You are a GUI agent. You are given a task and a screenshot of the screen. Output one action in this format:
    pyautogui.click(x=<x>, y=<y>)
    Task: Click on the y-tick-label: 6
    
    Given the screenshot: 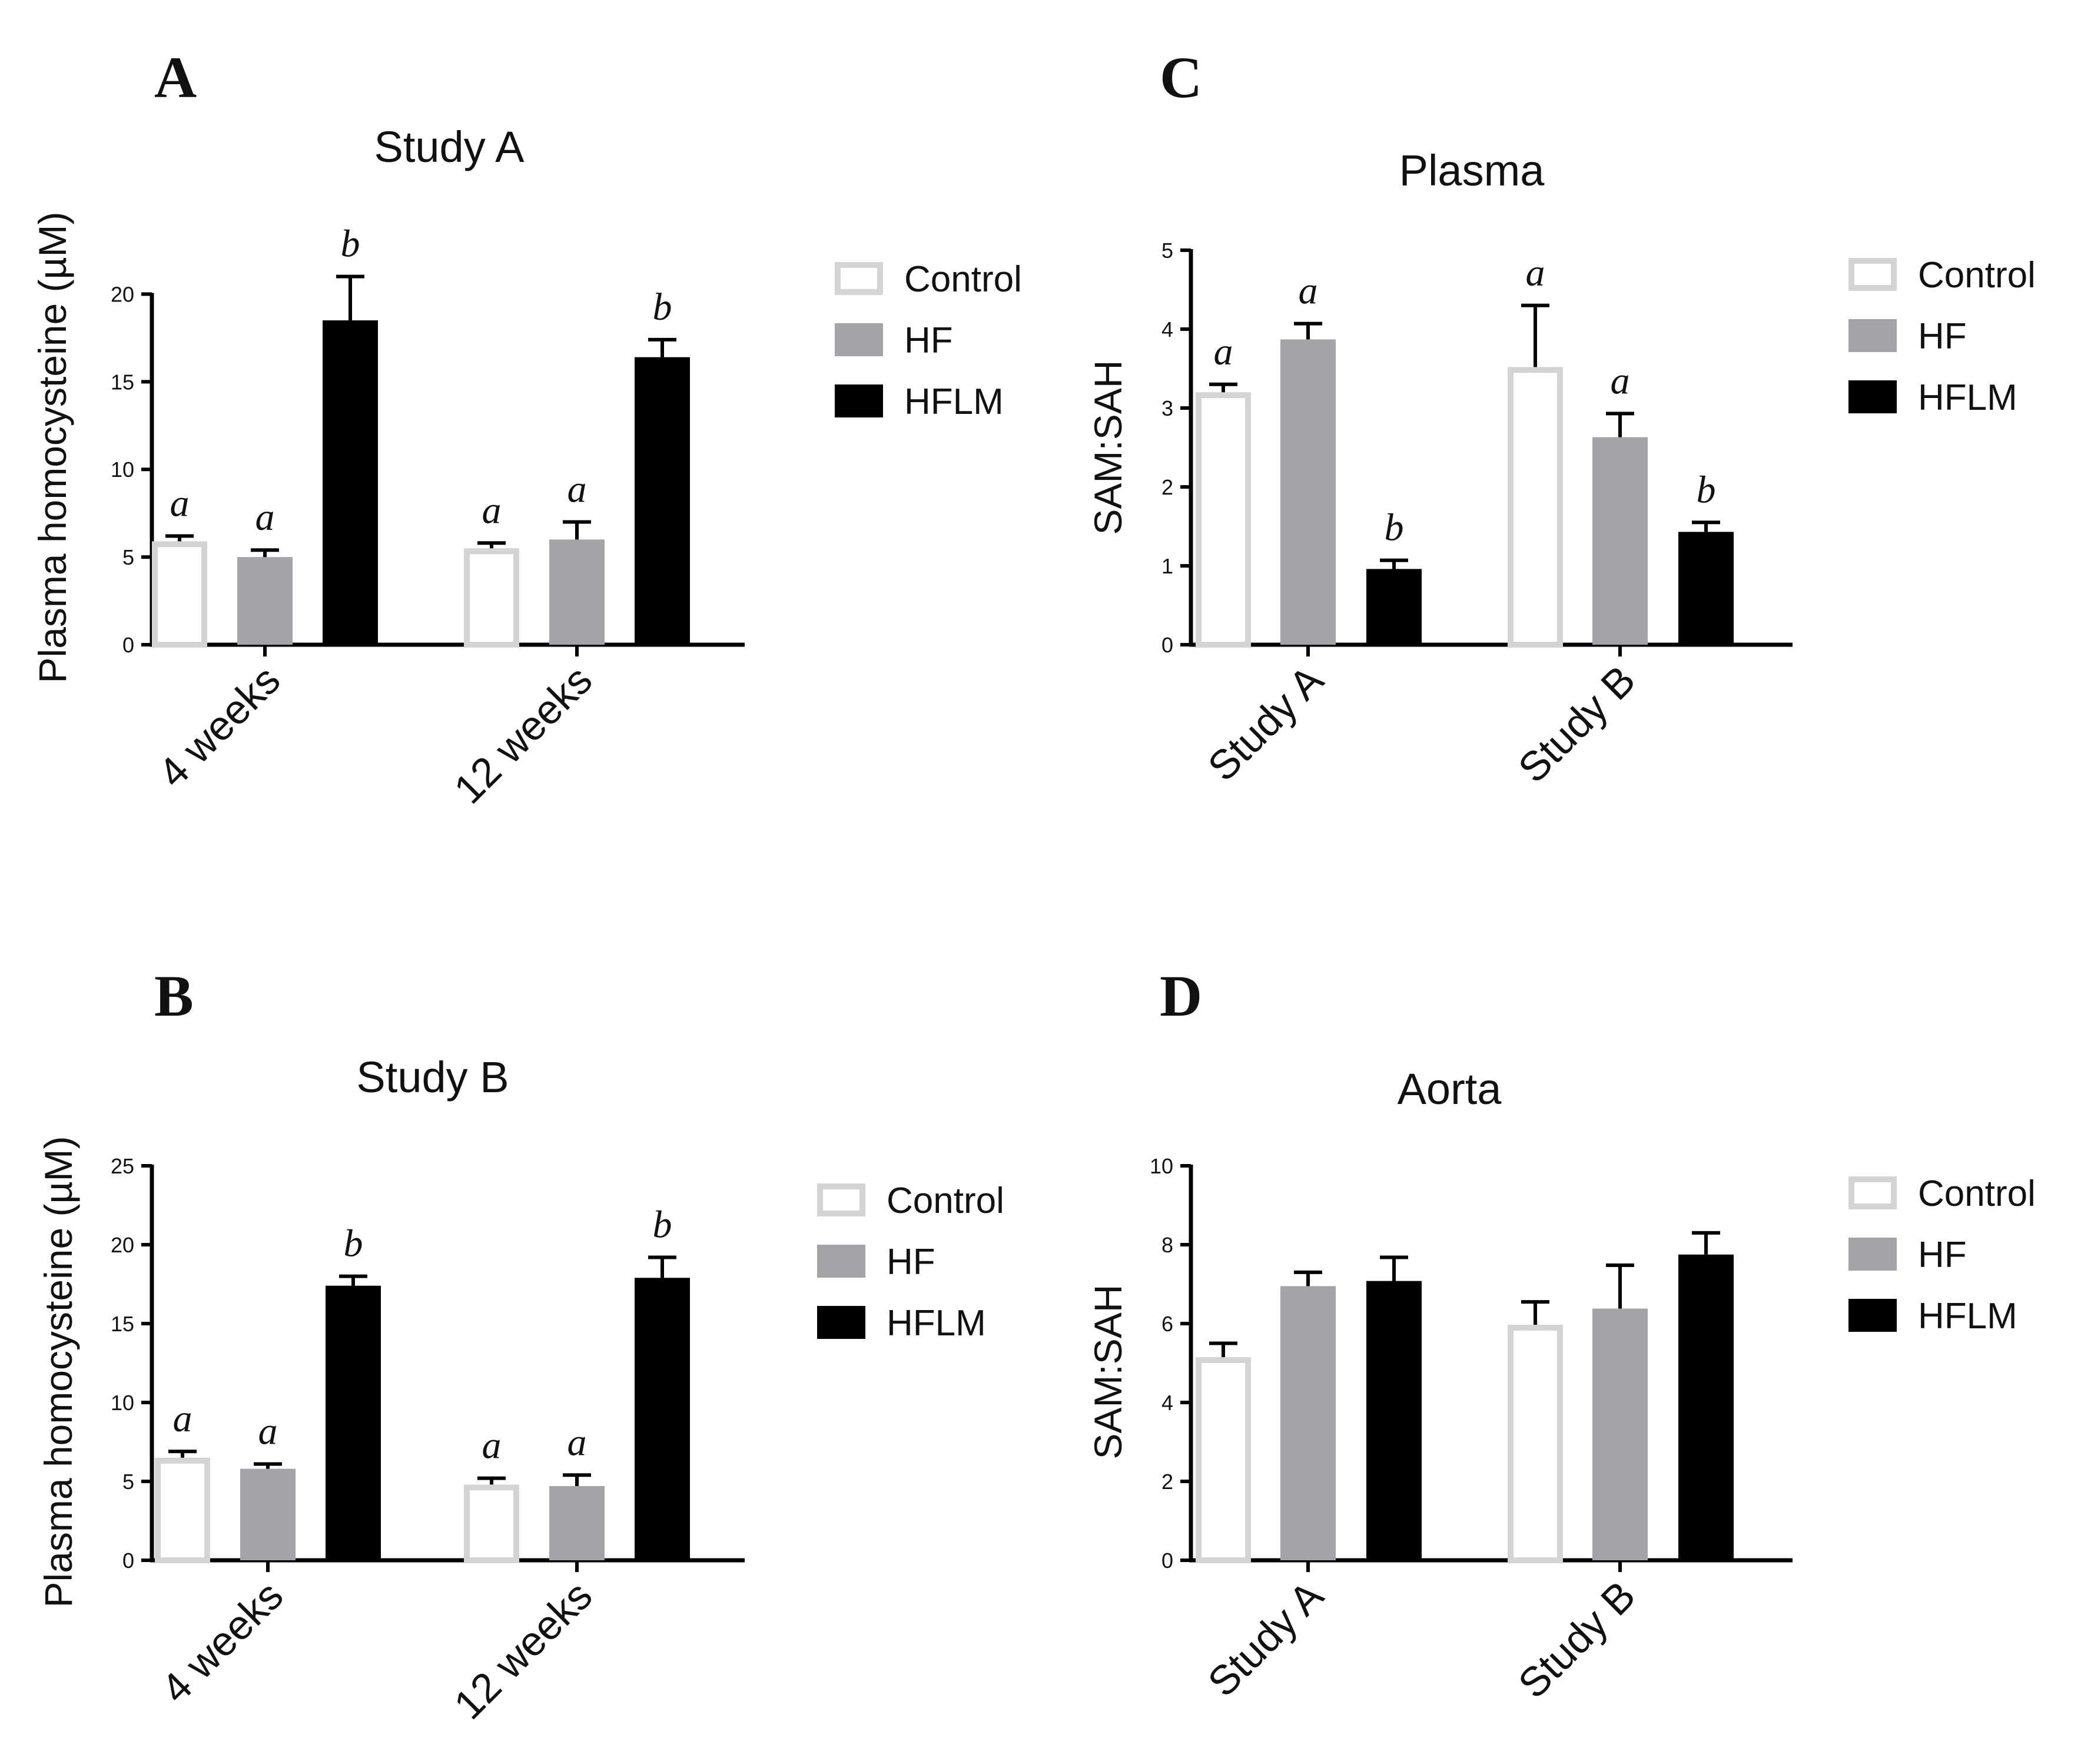 What is the action you would take?
    pyautogui.click(x=1167, y=1324)
    